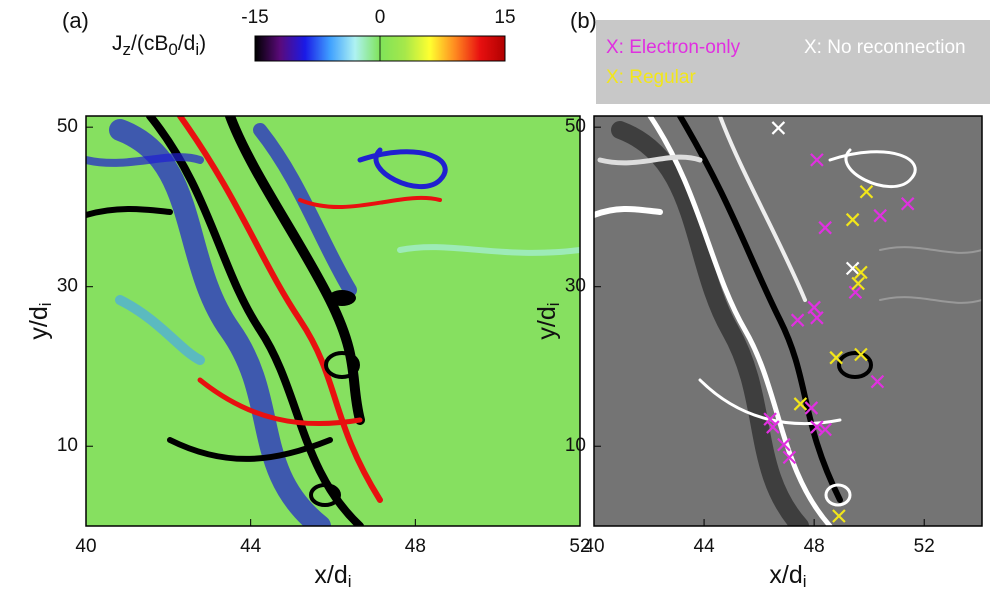 This screenshot has width=997, height=595. Describe the element at coordinates (673, 47) in the screenshot. I see `legend-entry: X: Electron-only` at that location.